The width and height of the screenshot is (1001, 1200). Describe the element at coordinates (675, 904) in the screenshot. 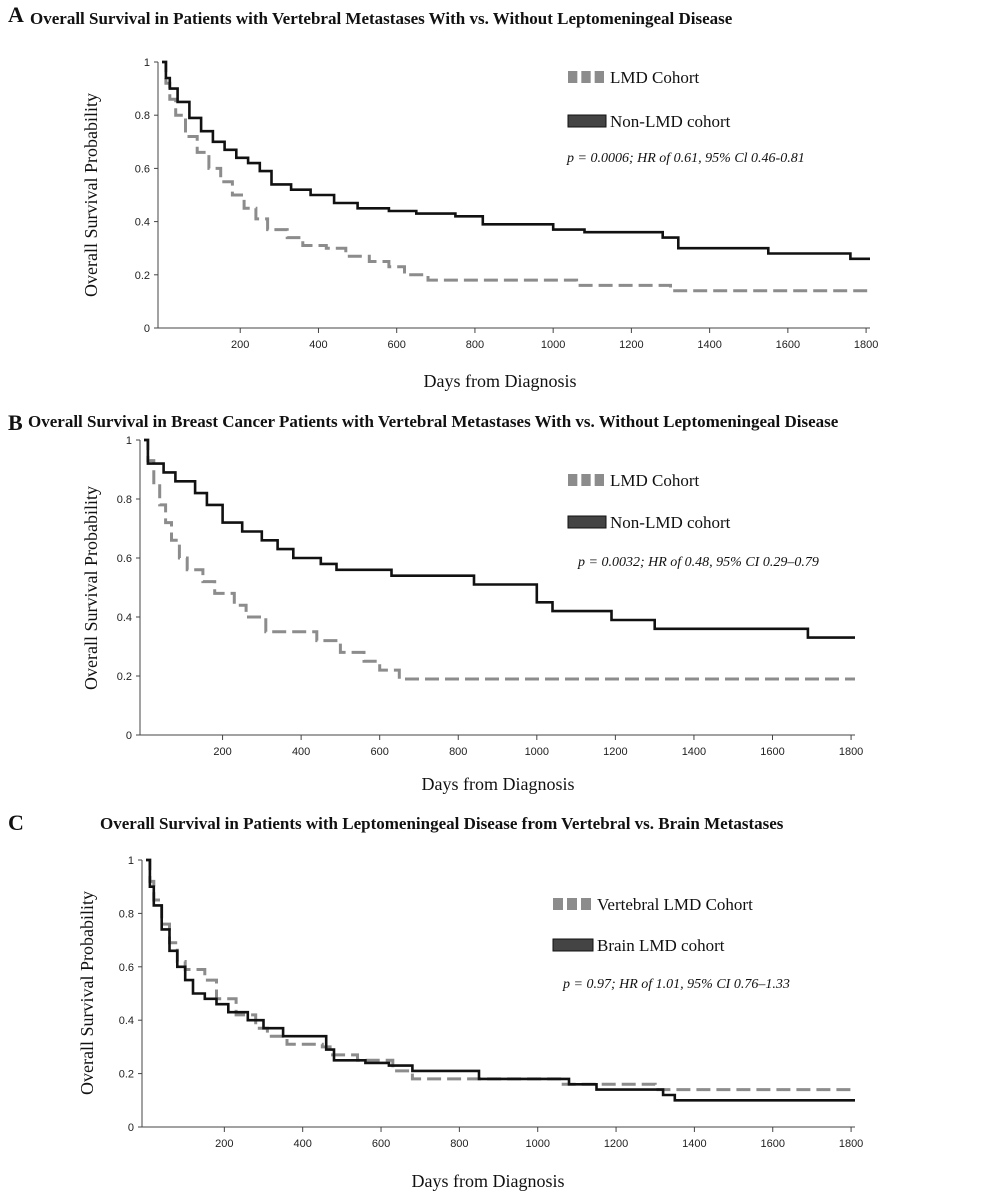

I see `legend-label: Vertebral LMD Cohort` at that location.